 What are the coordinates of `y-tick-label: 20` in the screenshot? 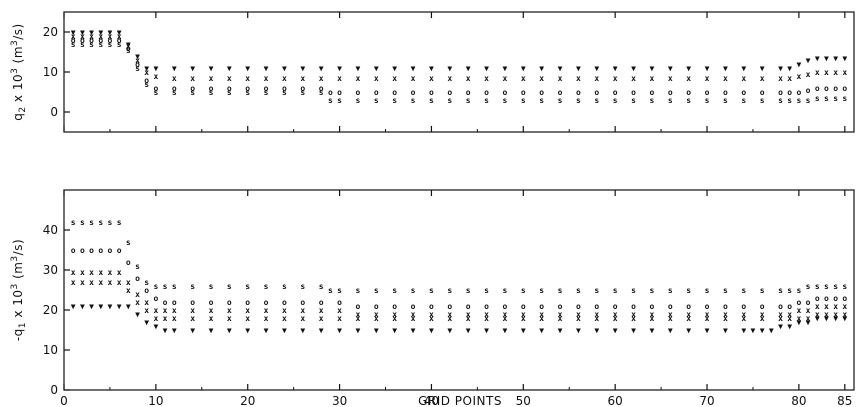 It's located at (50, 32).